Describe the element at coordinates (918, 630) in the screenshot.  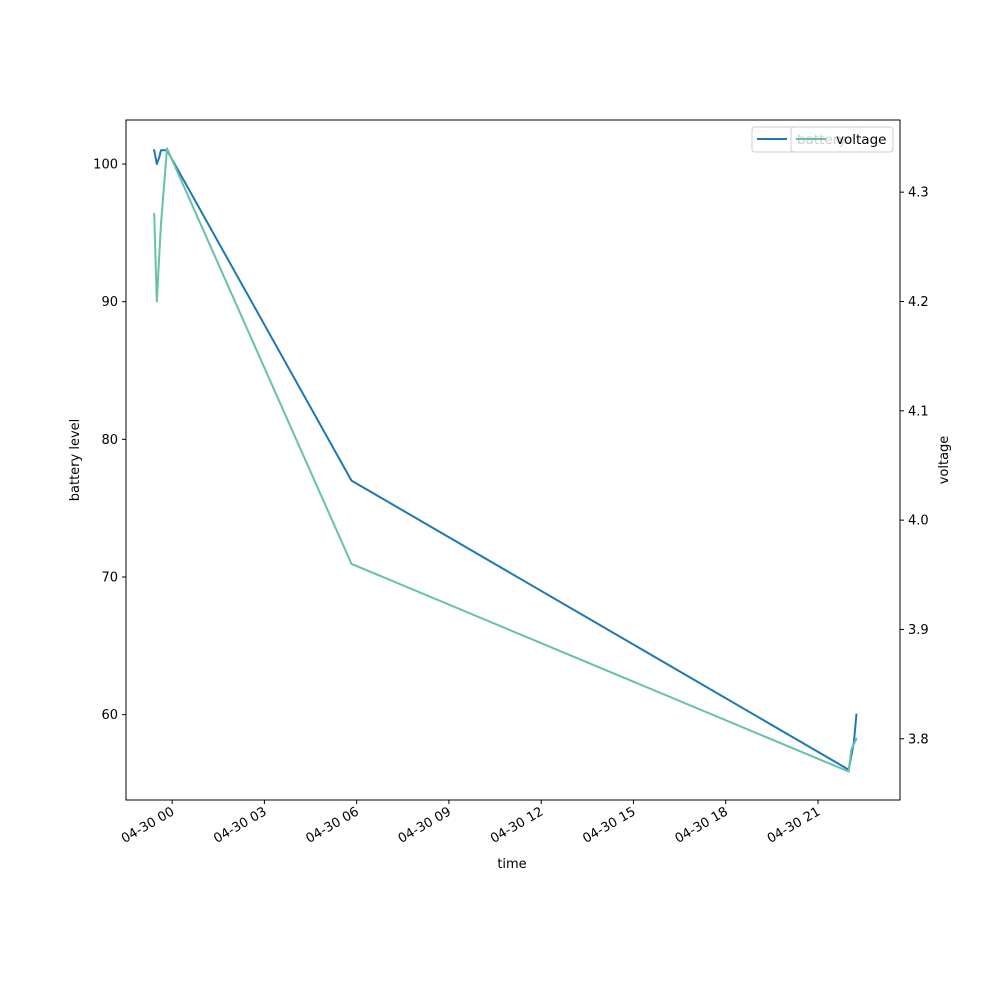
I see `y-right-tick-label: 3.9` at that location.